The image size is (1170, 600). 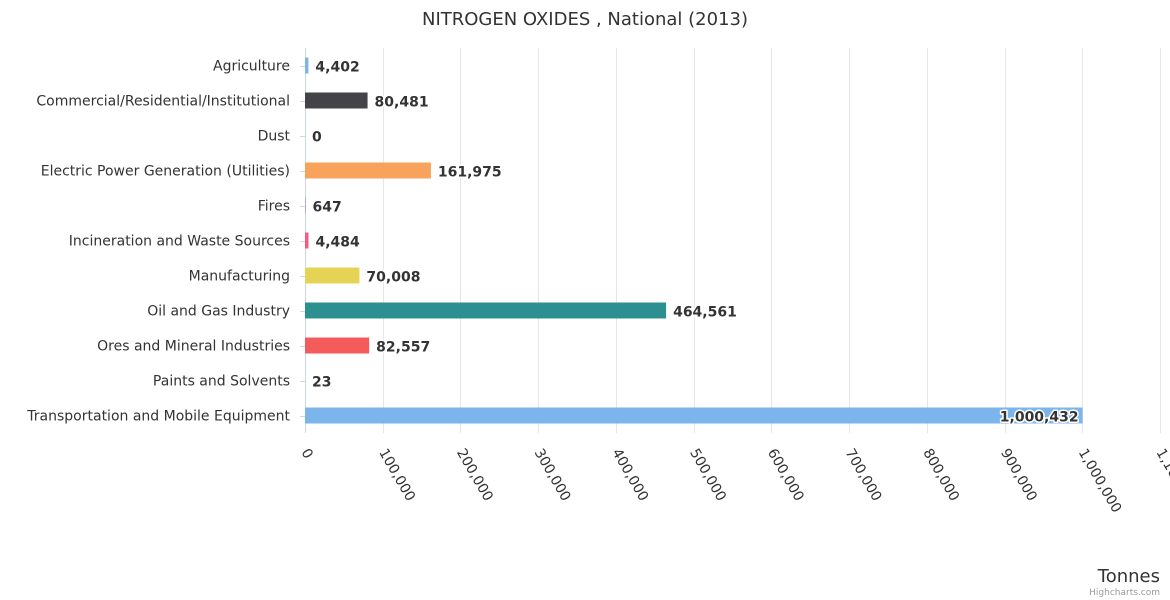 I want to click on data-label: 0, so click(x=317, y=138).